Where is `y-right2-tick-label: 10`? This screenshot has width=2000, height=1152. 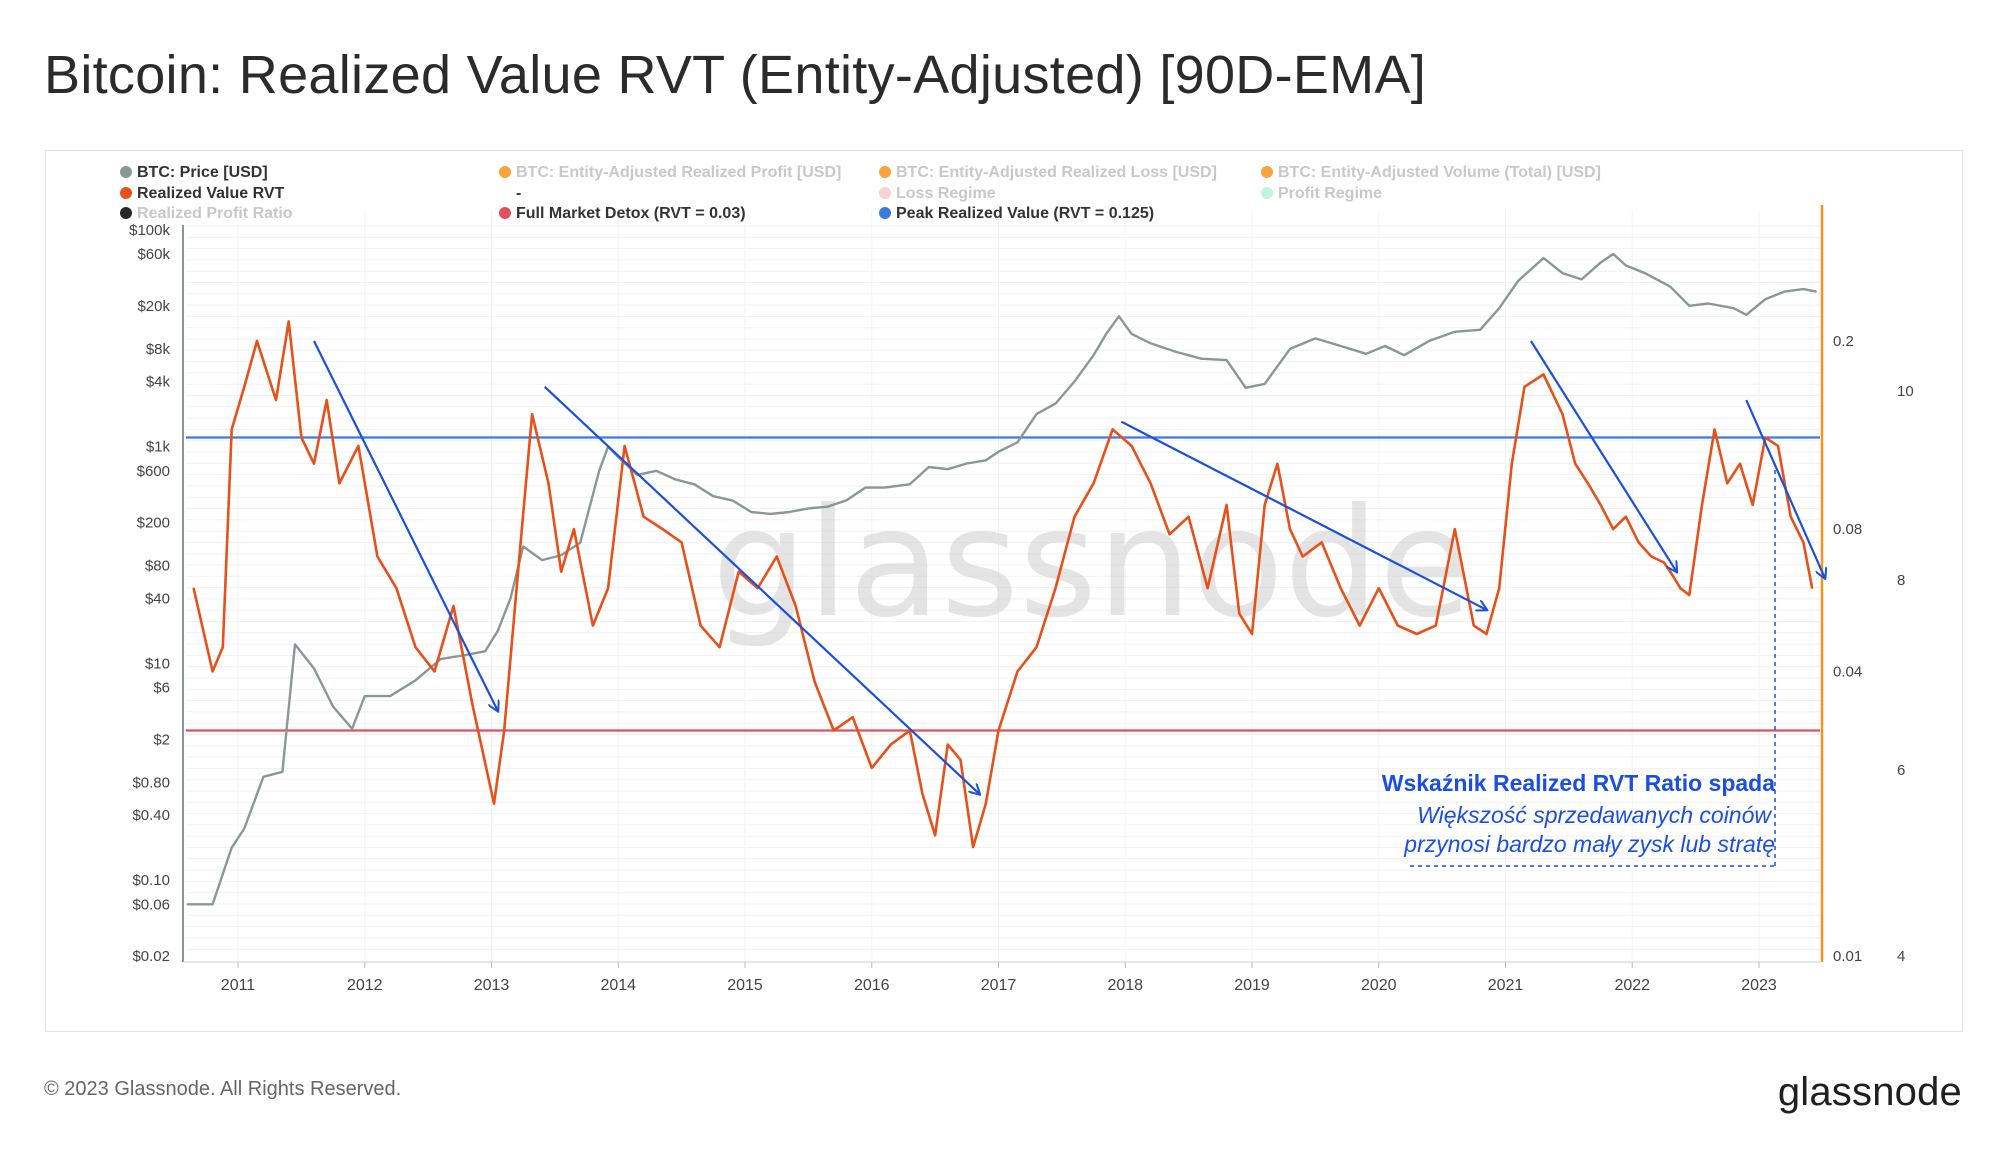
y-right2-tick-label: 10 is located at coordinates (1905, 391).